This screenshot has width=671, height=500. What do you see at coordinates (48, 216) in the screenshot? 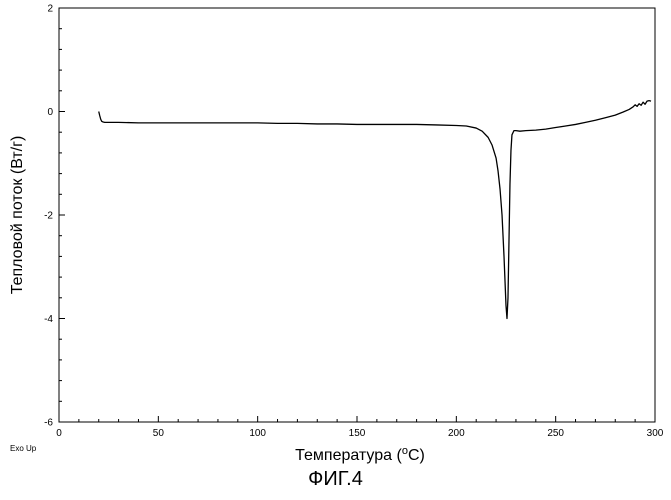
I see `y-tick-label: -2` at bounding box center [48, 216].